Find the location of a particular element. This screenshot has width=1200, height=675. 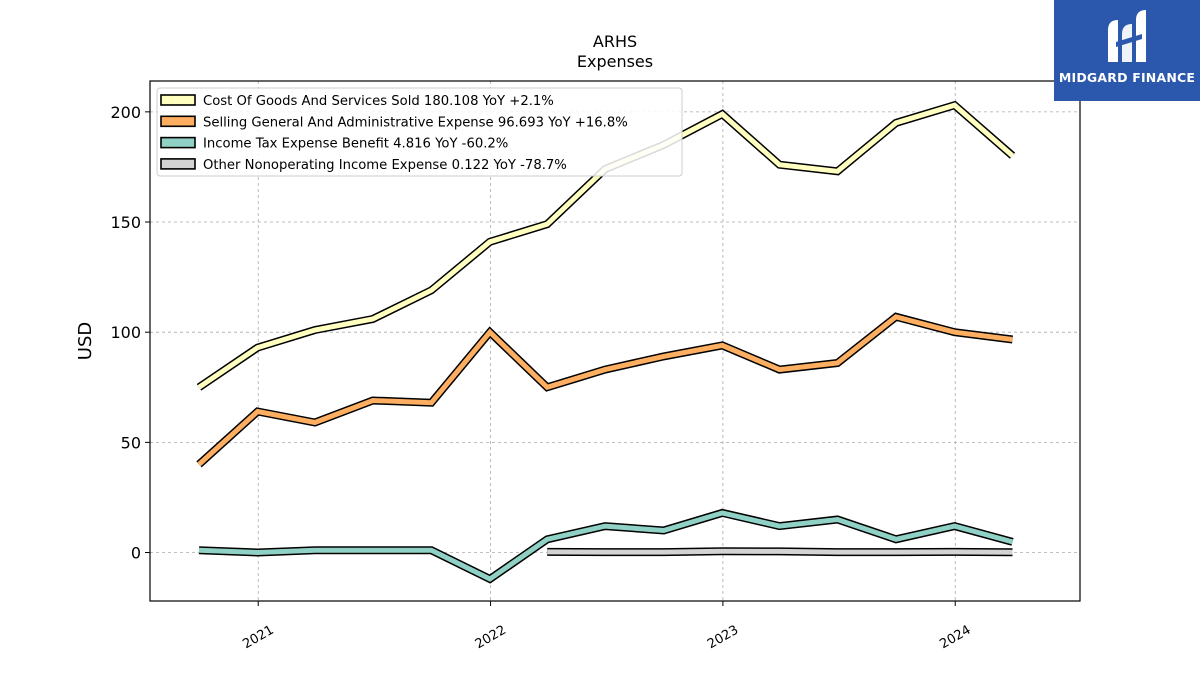

y-axis: 0 50 100 150 200 is located at coordinates (130, 333).